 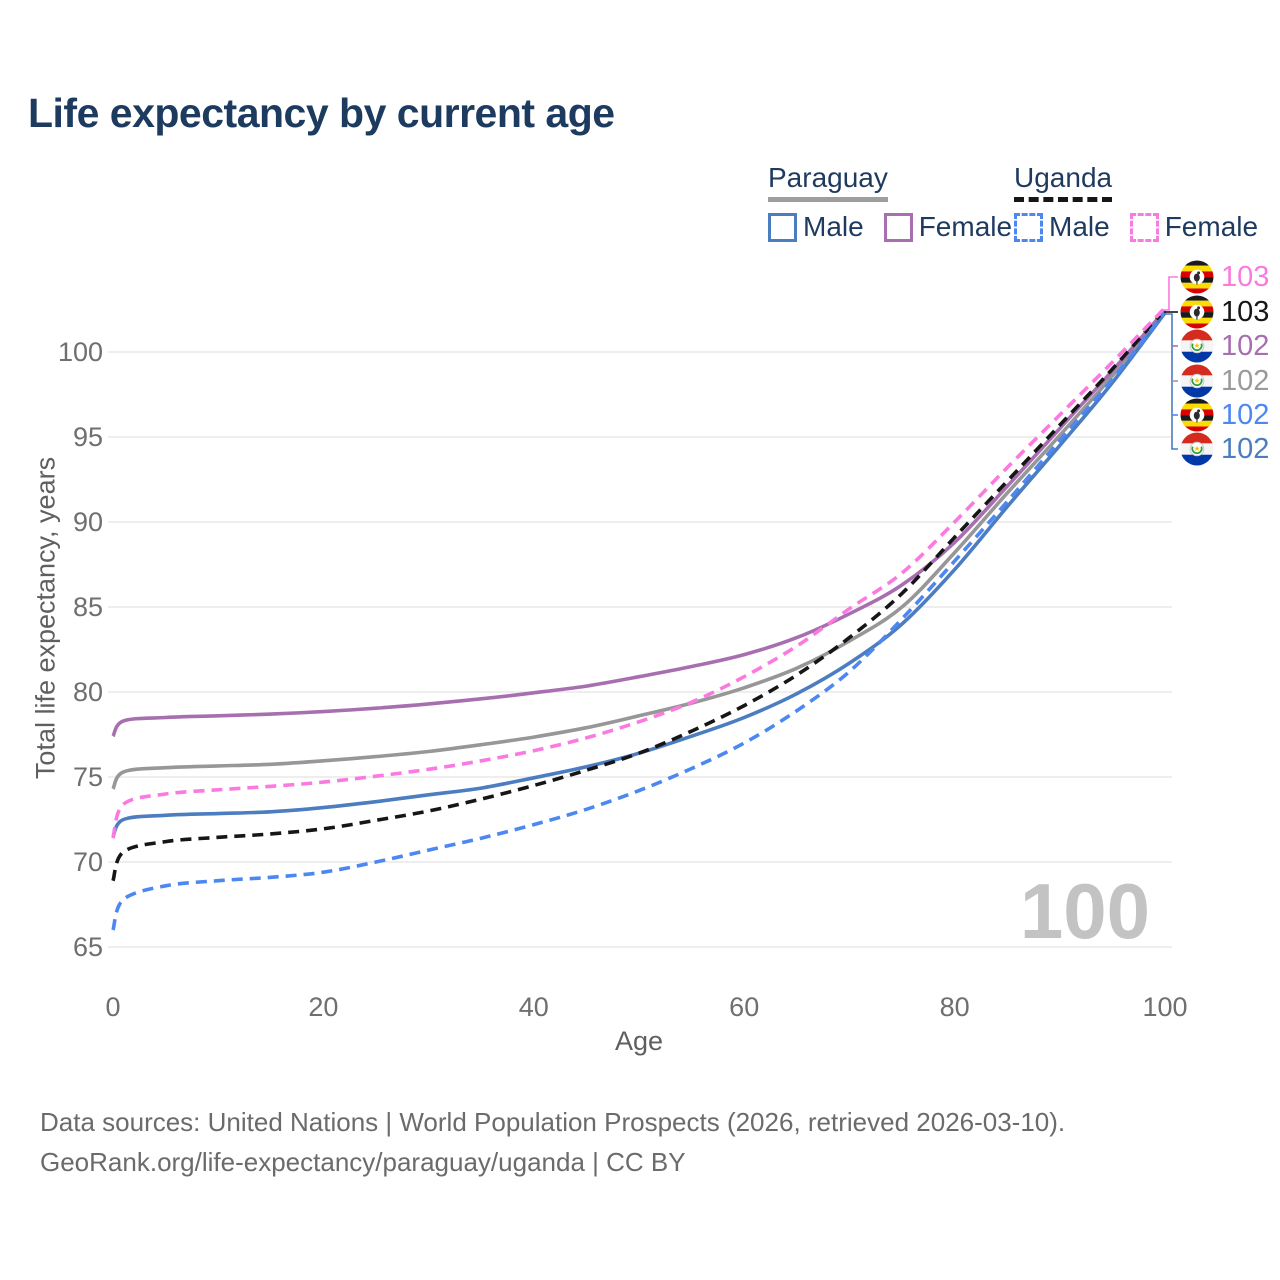 What do you see at coordinates (1164, 1007) in the screenshot?
I see `x-tick-100: 100` at bounding box center [1164, 1007].